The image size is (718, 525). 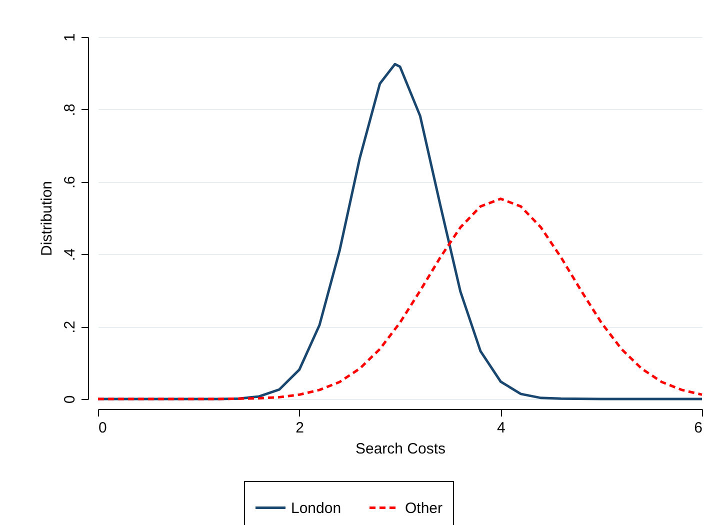 I want to click on x-tick-label: 6, so click(x=698, y=428).